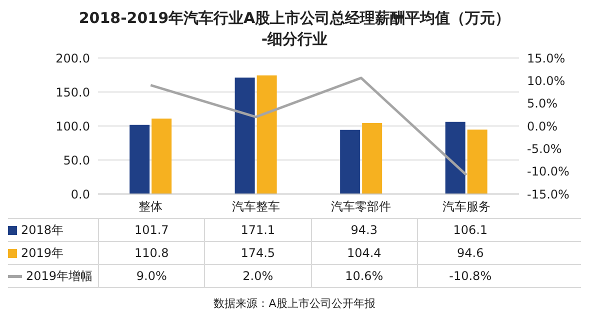 This screenshot has width=589, height=335. I want to click on y2-tick-label: -10.0%, so click(548, 171).